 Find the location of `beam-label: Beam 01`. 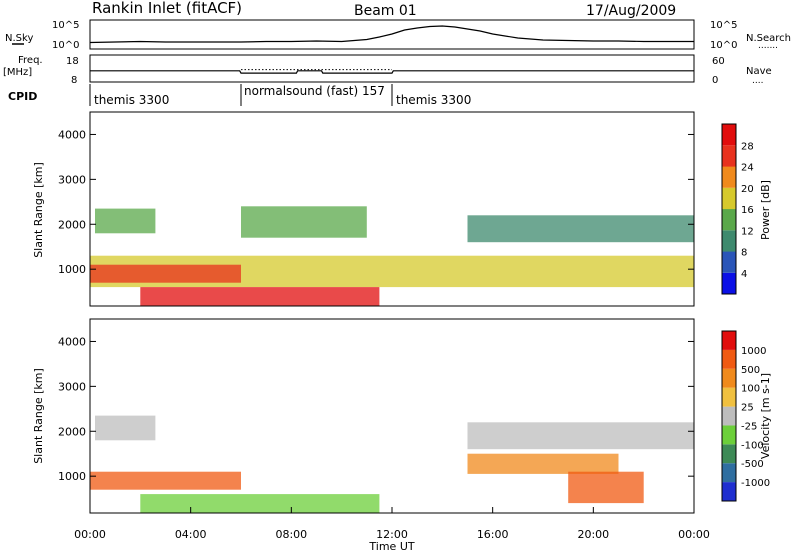

beam-label: Beam 01 is located at coordinates (385, 11).